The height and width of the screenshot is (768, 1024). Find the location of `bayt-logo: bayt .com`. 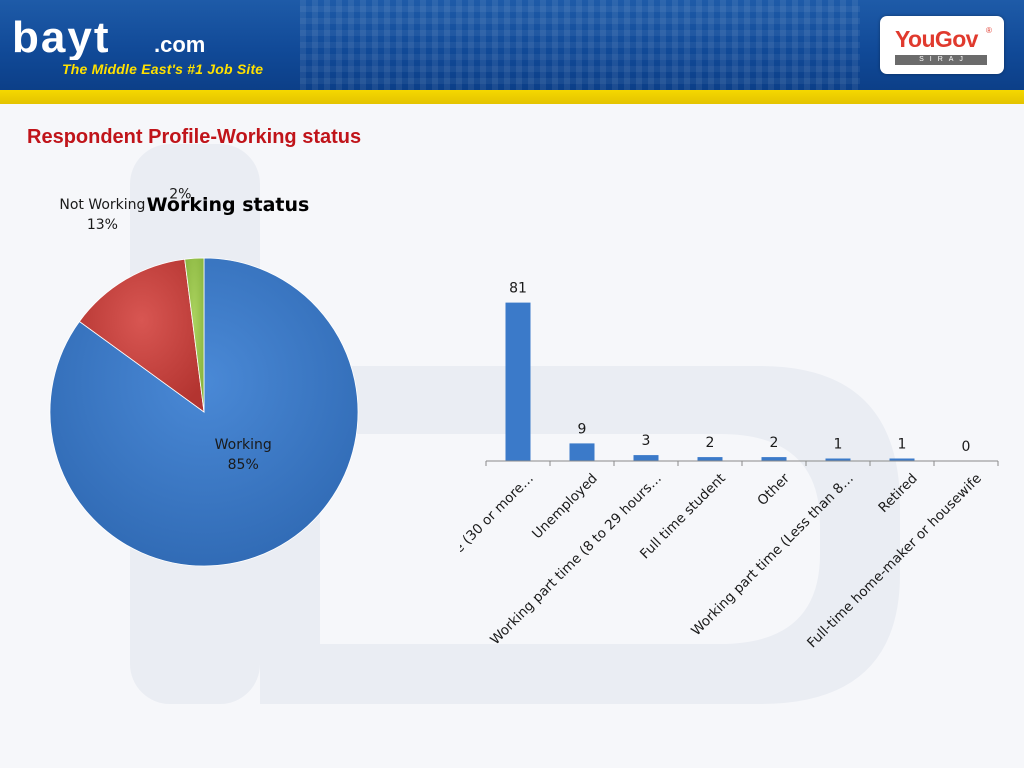

bayt-logo: bayt .com is located at coordinates (108, 38).